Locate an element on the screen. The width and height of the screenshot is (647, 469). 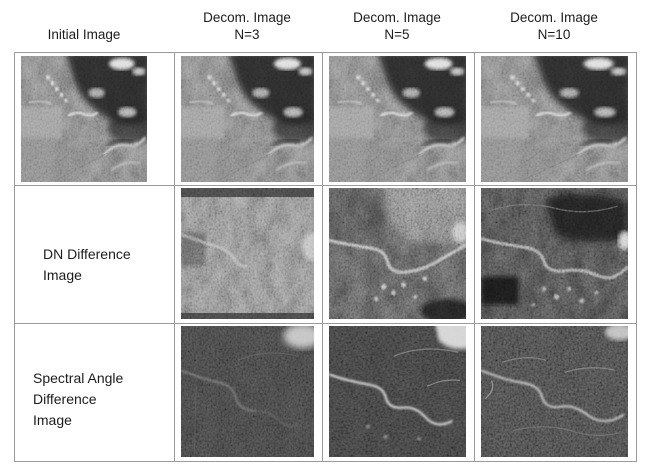
dn-difference-image-n5 is located at coordinates (397, 253).